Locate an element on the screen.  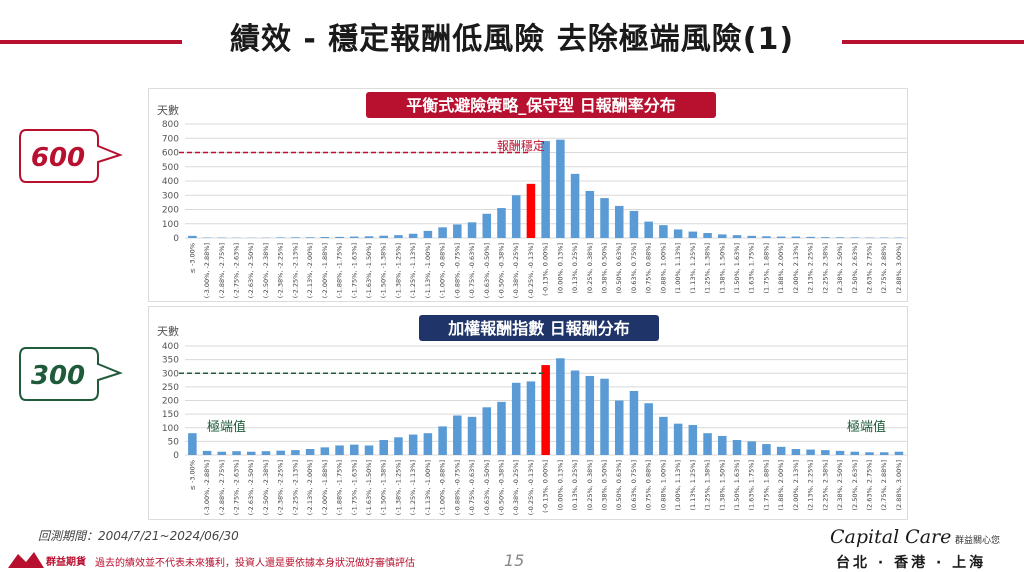
x-tick-label: (-2.38%, -2.25%] is located at coordinates (281, 270).